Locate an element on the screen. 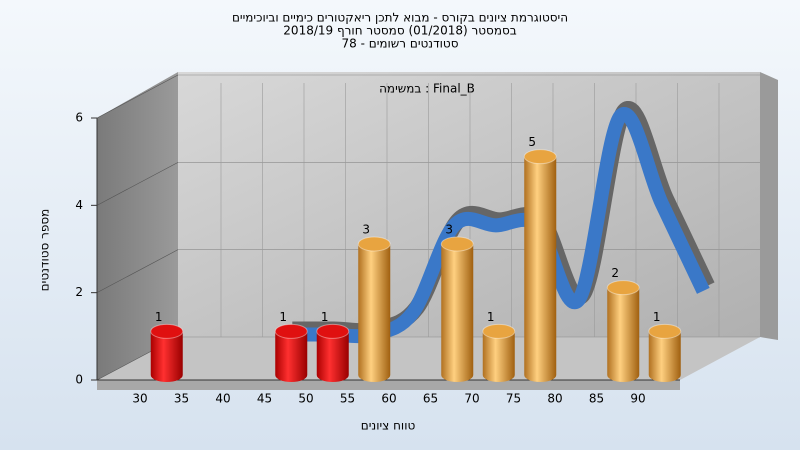 The height and width of the screenshot is (450, 800). x-tick-label: 90 is located at coordinates (637, 399).